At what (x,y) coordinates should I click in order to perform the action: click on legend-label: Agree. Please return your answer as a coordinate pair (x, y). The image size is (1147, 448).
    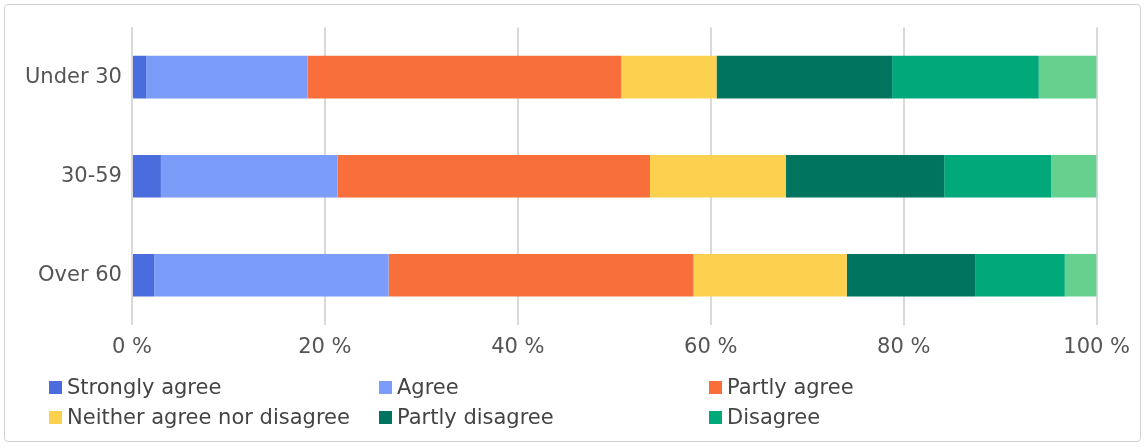
    Looking at the image, I should click on (428, 387).